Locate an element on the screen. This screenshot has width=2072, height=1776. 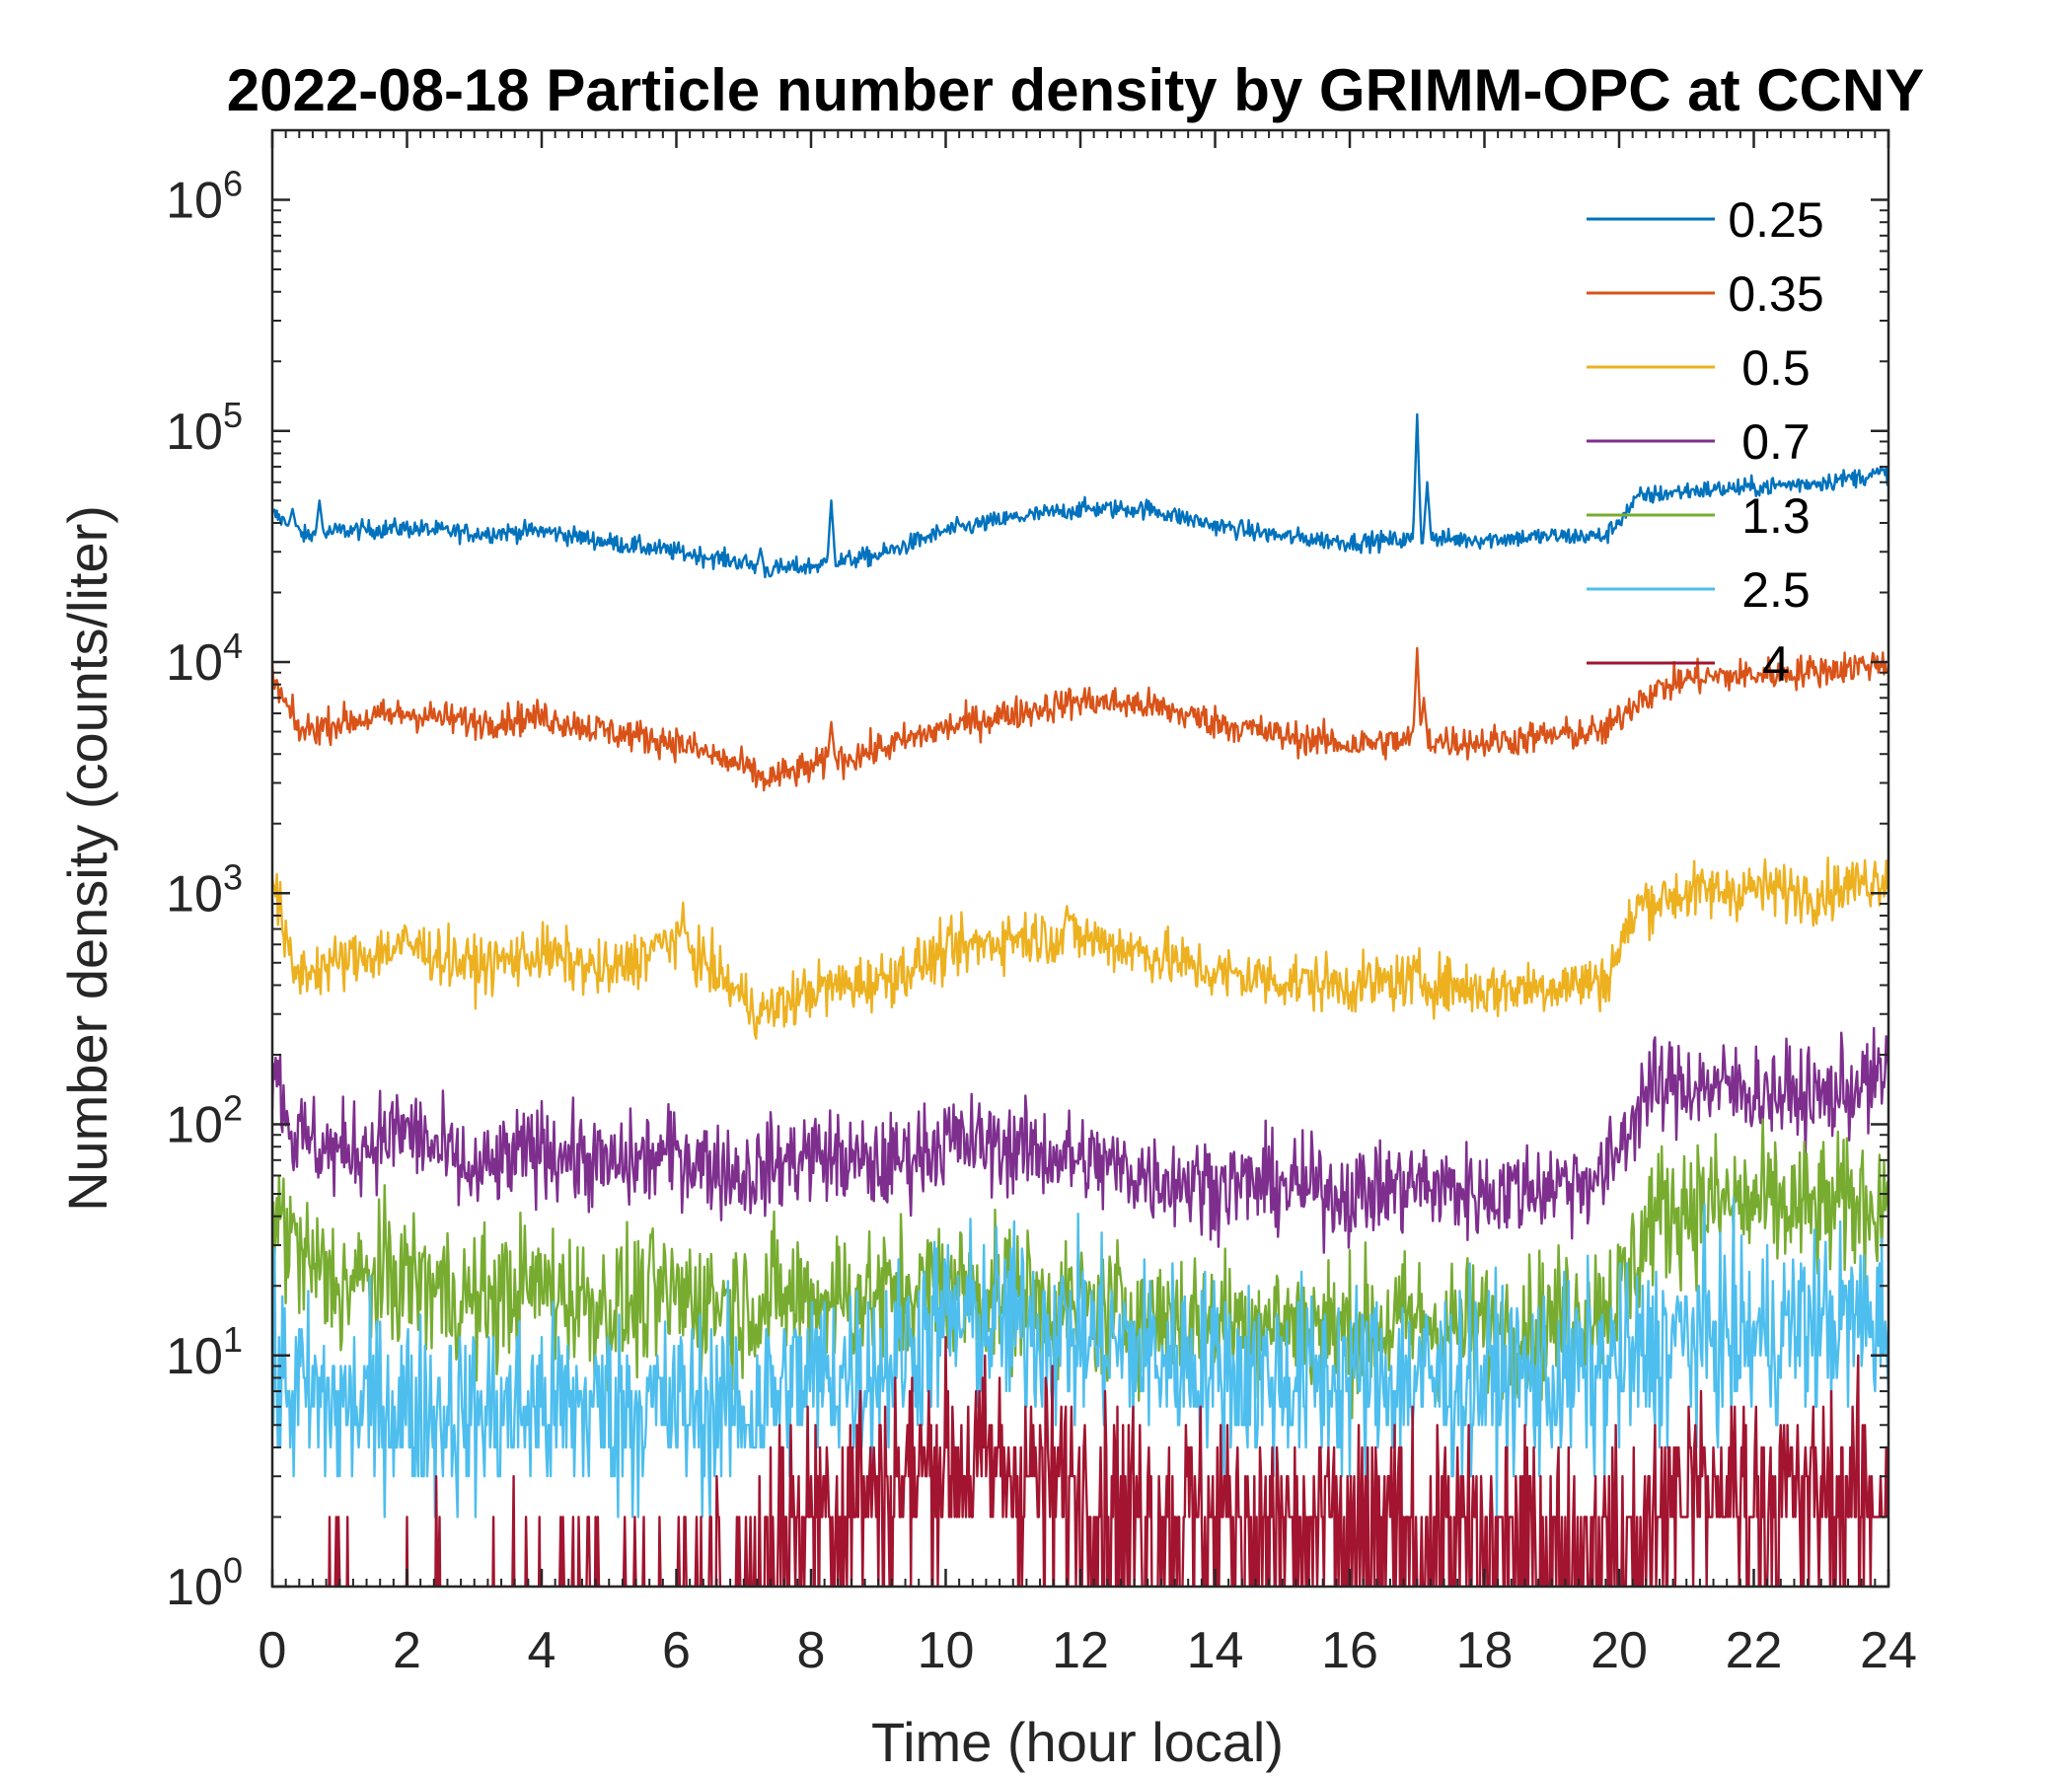
y-tick-label: 10⁶ is located at coordinates (205, 197).